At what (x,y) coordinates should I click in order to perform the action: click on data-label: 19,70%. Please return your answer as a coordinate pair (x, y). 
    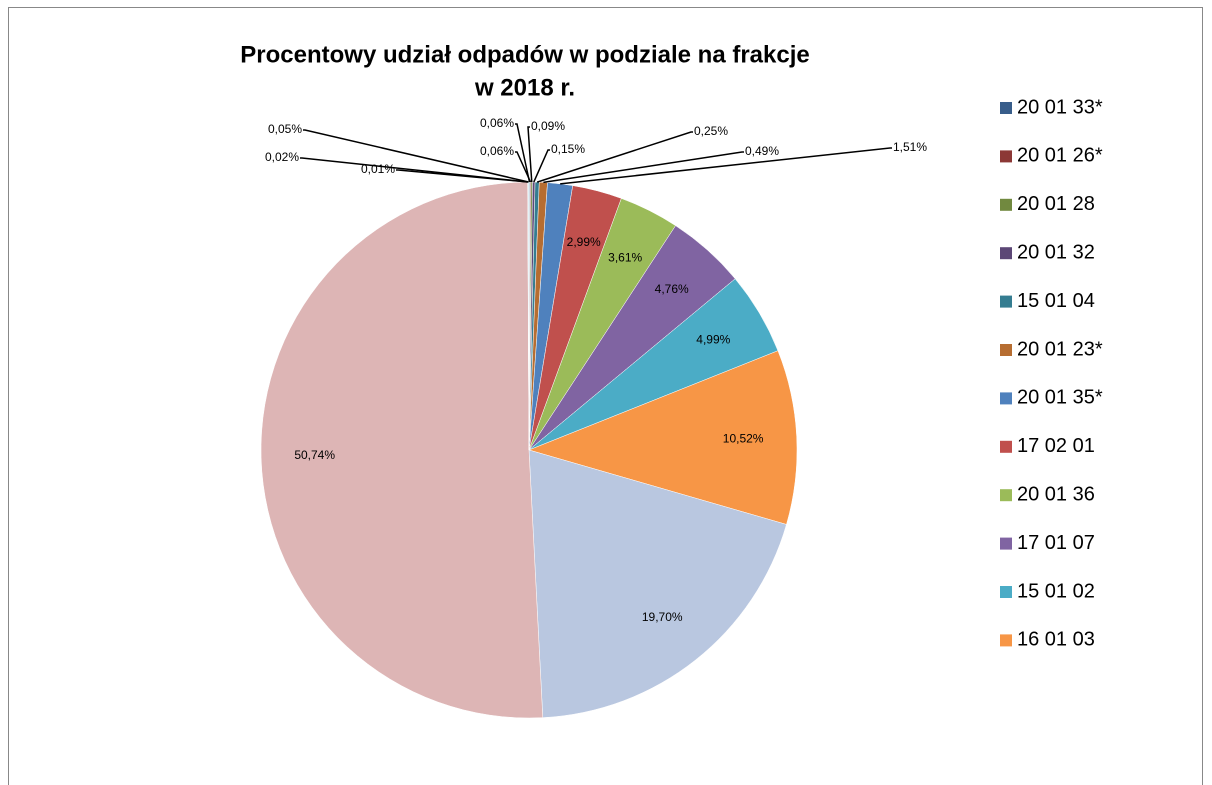
    Looking at the image, I should click on (662, 617).